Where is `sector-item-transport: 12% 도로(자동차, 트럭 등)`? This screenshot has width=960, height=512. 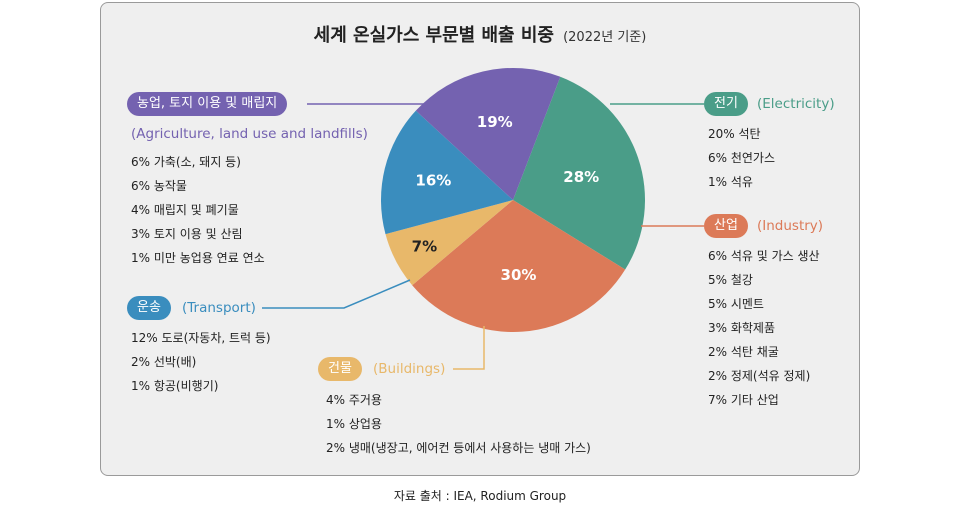 sector-item-transport: 12% 도로(자동차, 트럭 등) is located at coordinates (201, 338).